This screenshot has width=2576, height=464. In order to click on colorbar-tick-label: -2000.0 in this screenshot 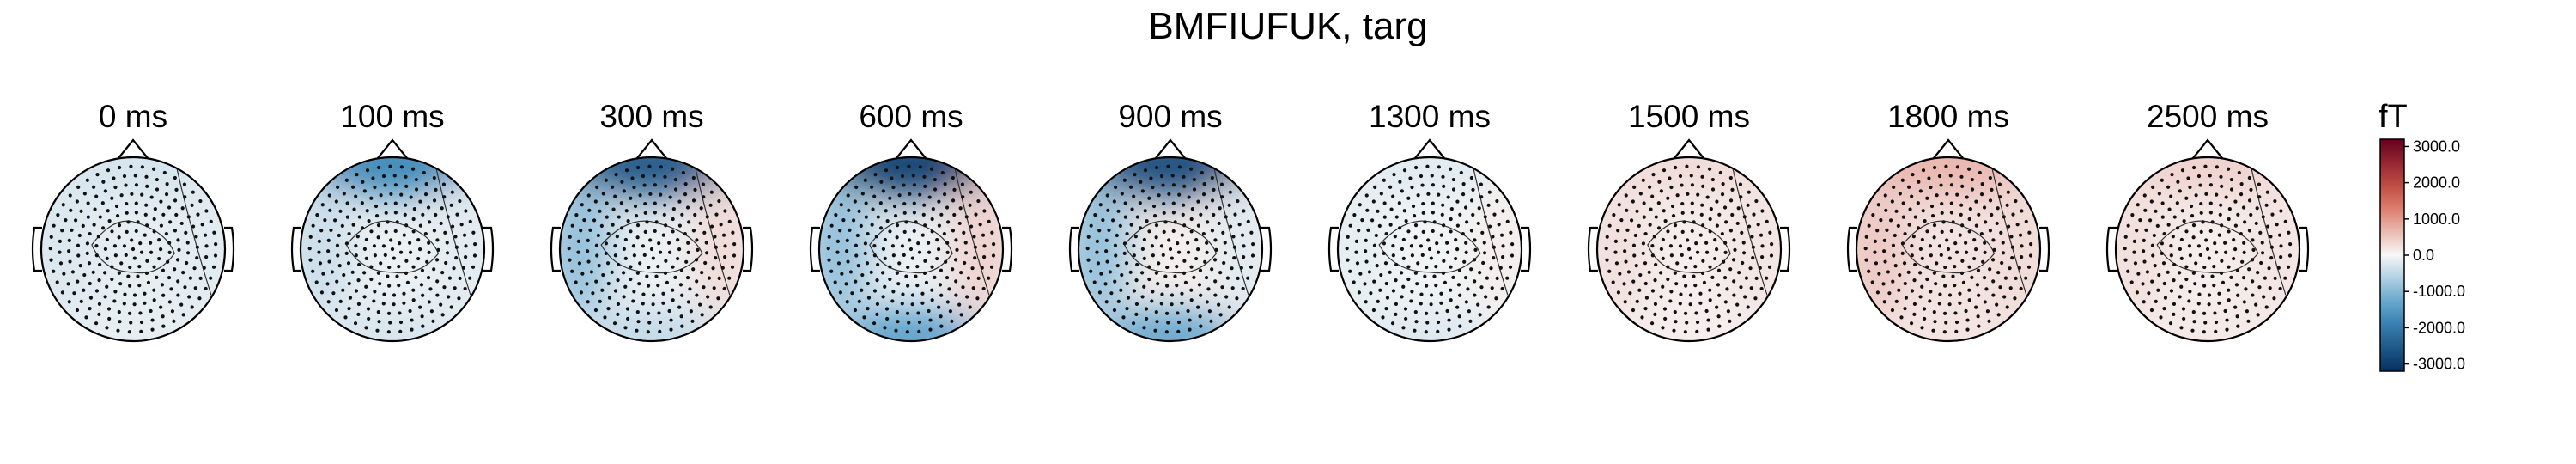, I will do `click(2439, 327)`.